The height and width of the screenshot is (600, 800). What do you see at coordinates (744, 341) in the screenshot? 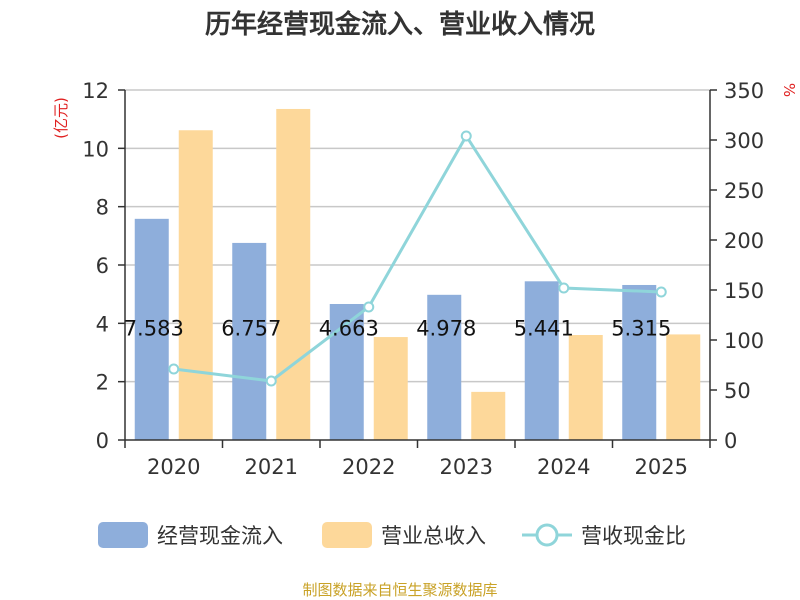
I see `right-tick-label: 100` at bounding box center [744, 341].